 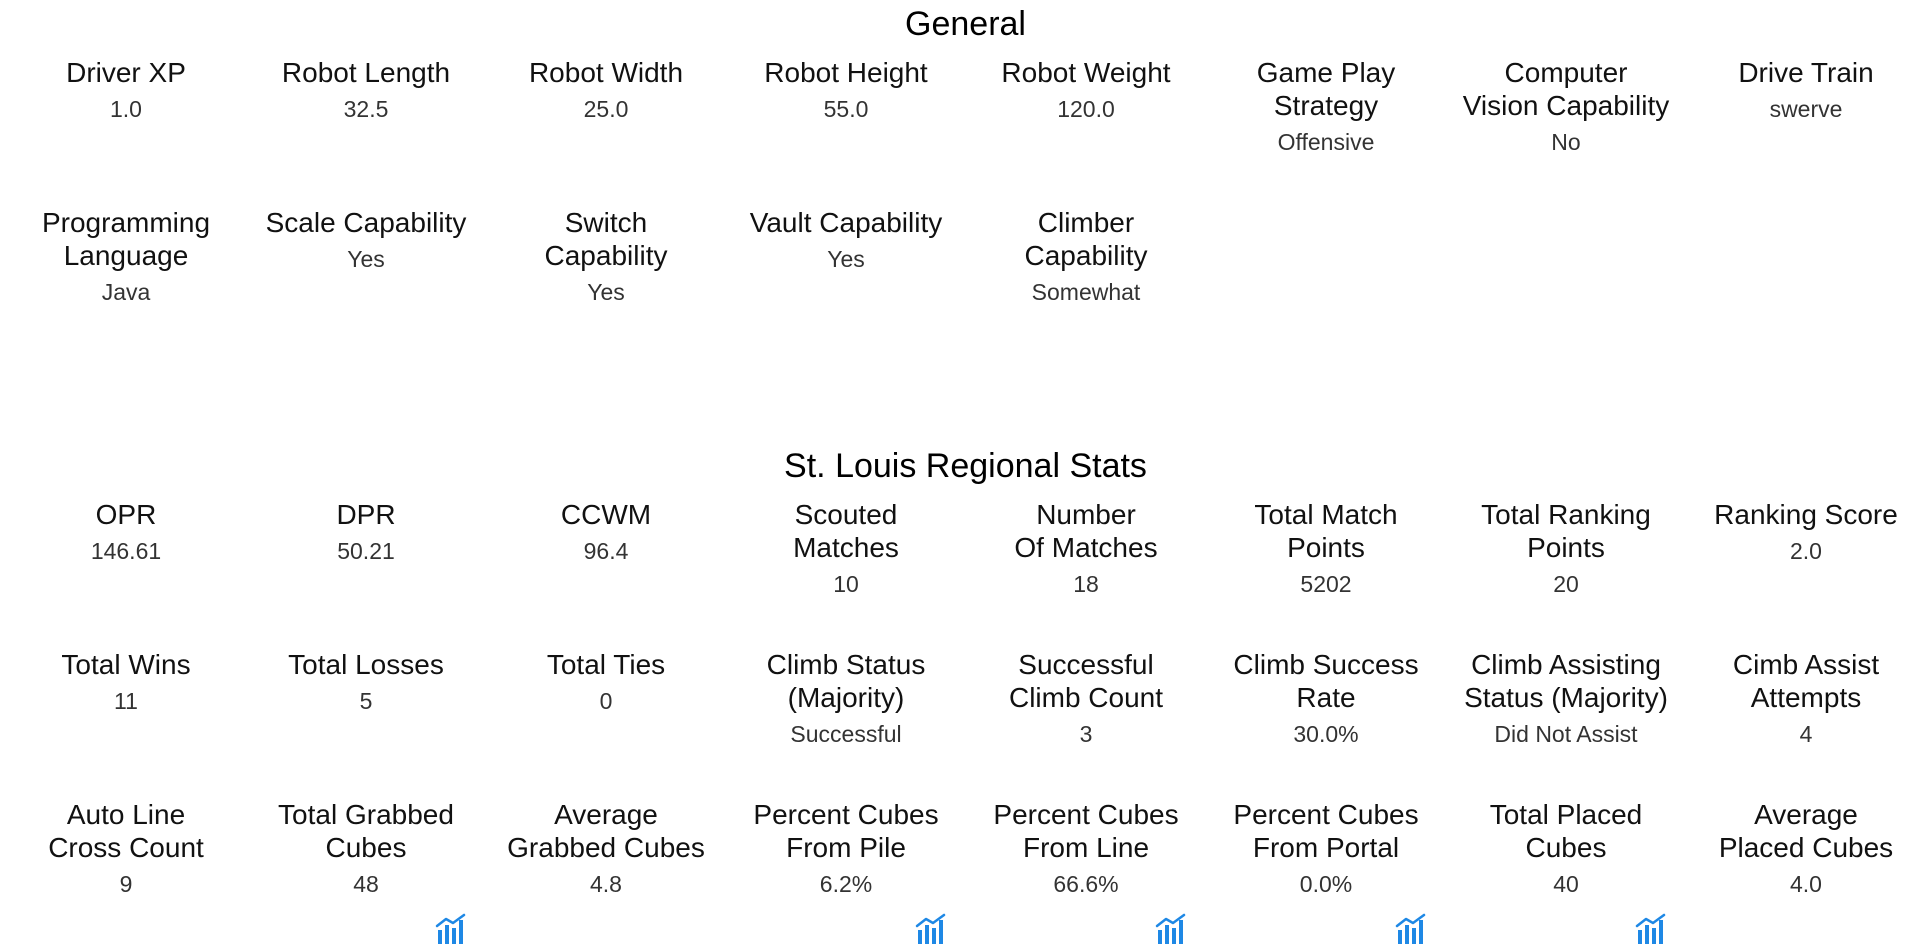 What do you see at coordinates (846, 734) in the screenshot?
I see `stat-value: Successful` at bounding box center [846, 734].